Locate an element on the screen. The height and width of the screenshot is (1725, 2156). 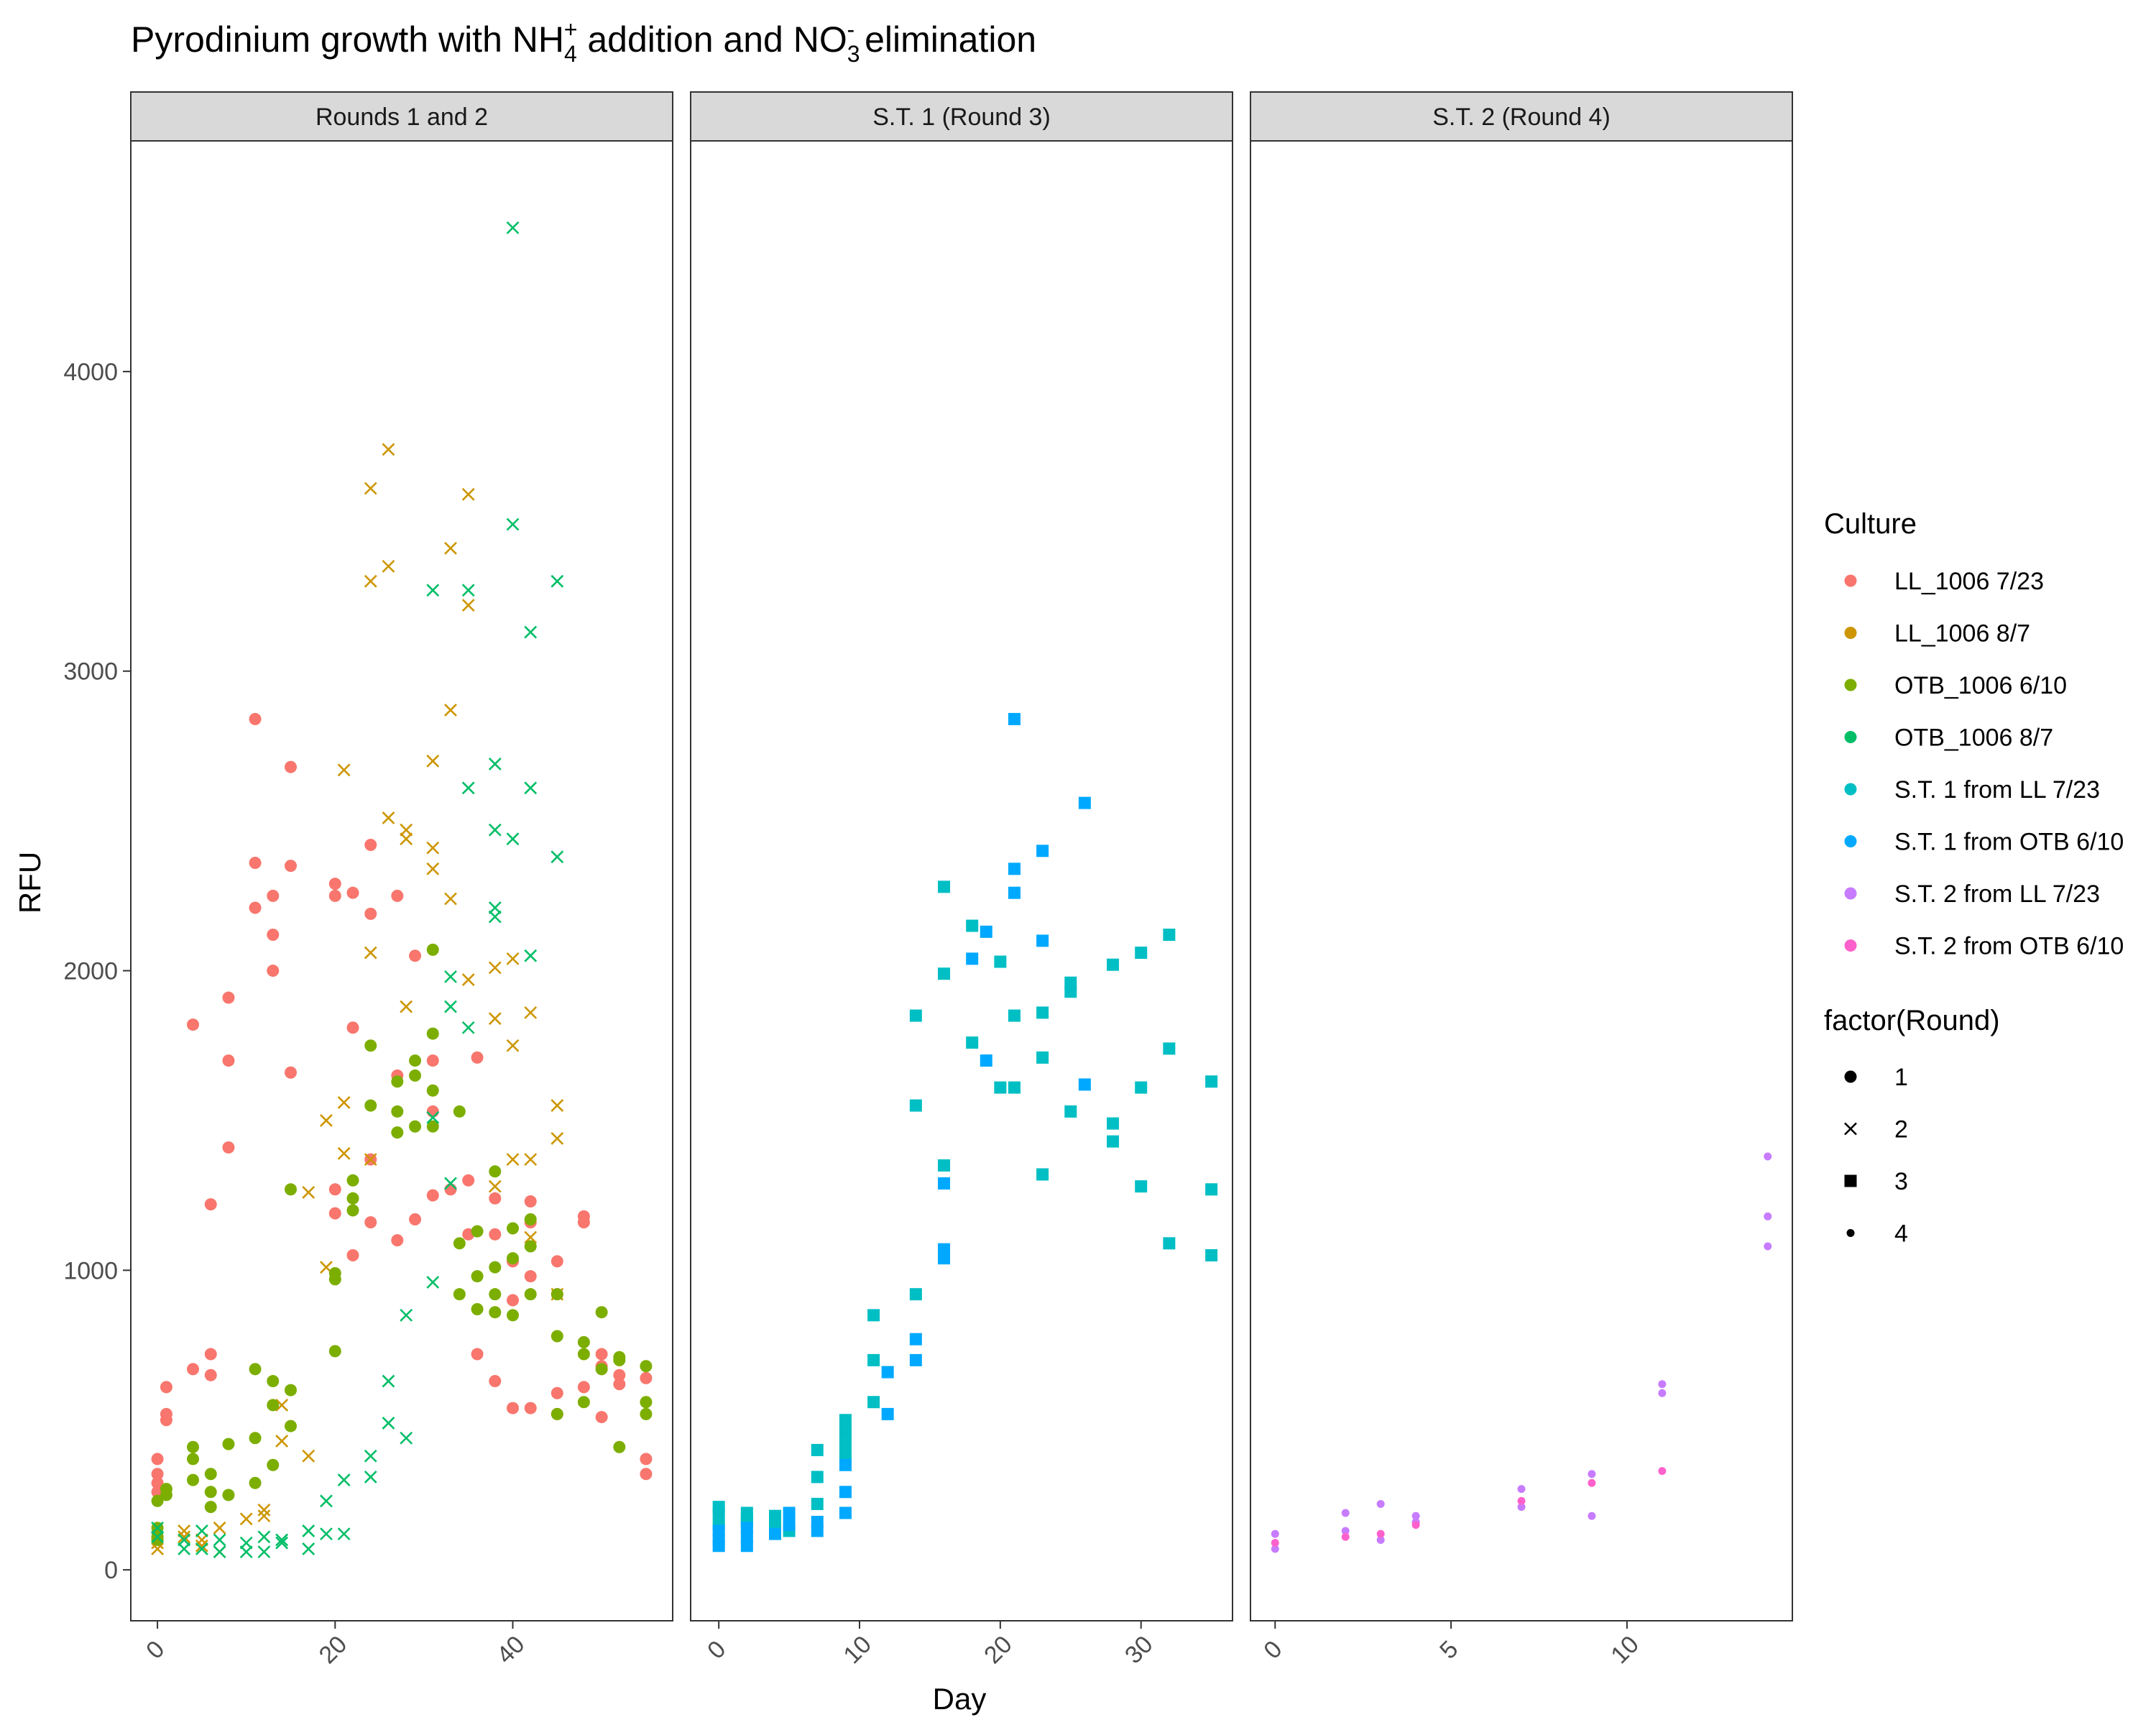
legend-label-culture: S.T. 2 from OTB 6/10 is located at coordinates (2009, 946).